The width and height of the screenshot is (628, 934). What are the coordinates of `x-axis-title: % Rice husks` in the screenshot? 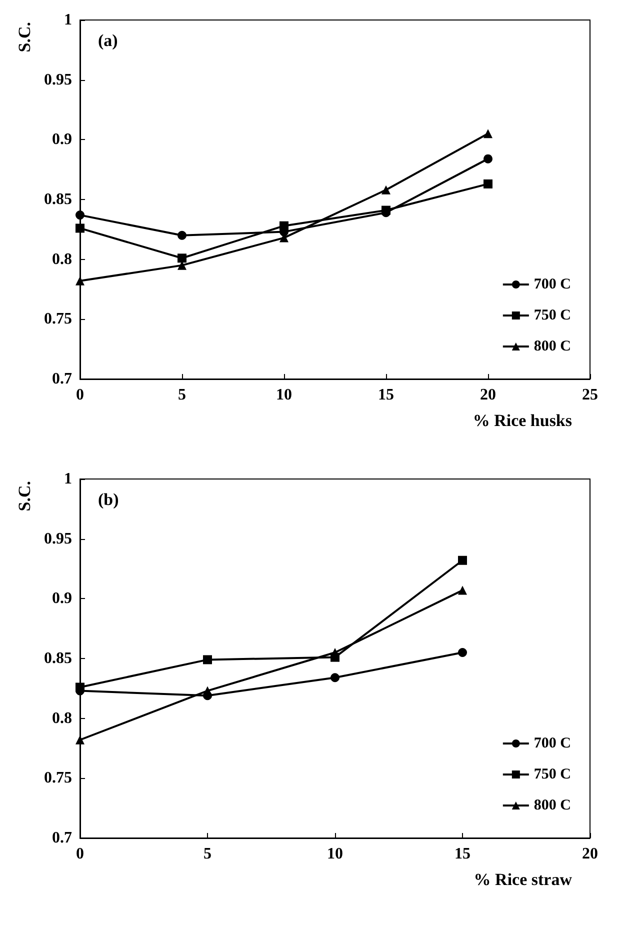 It's located at (522, 420).